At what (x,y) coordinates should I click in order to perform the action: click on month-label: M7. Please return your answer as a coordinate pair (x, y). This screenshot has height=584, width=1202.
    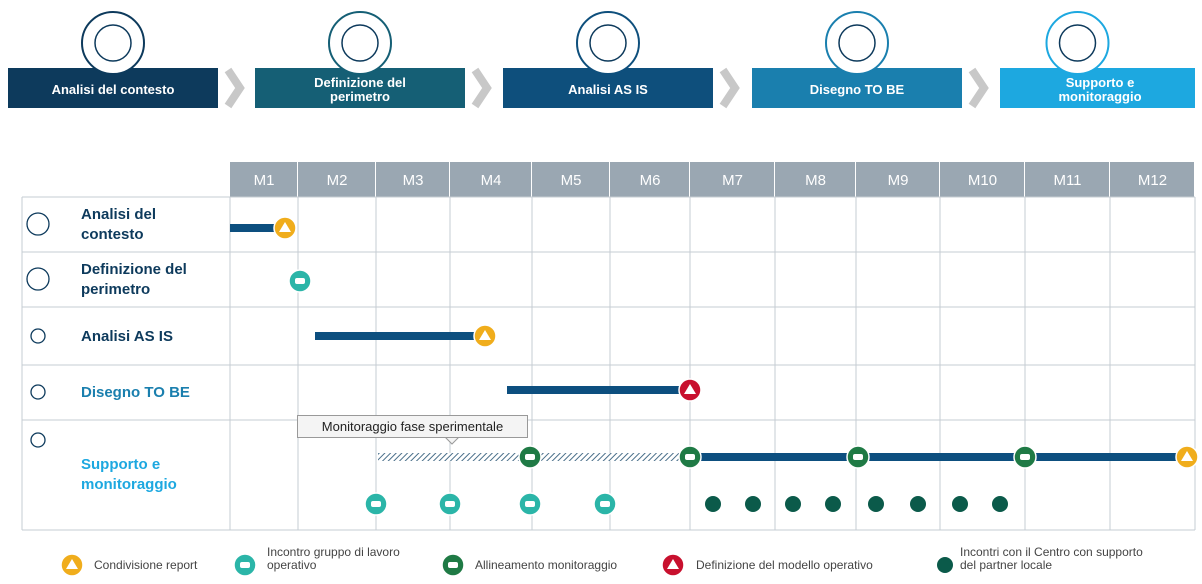
    Looking at the image, I should click on (732, 180).